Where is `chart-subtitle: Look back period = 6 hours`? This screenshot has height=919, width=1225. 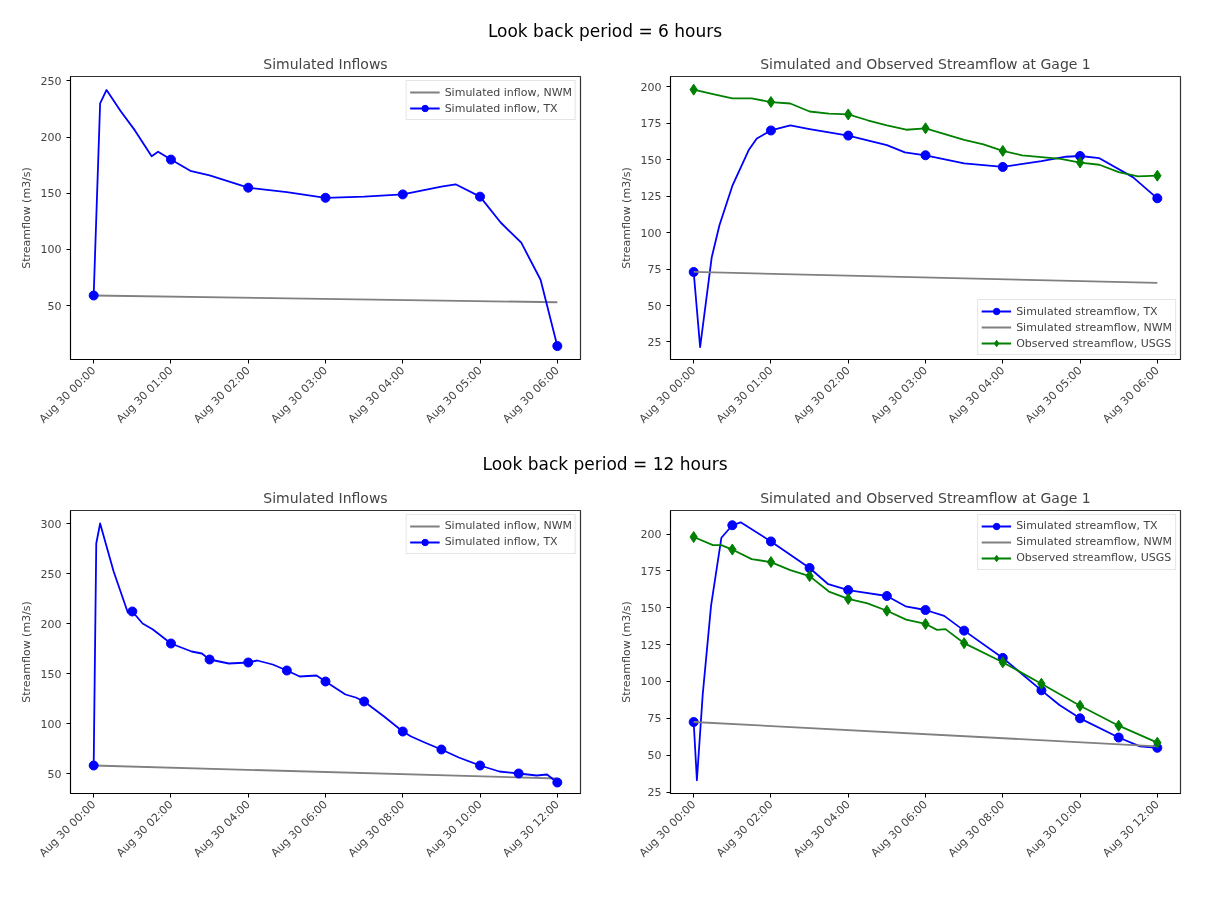
chart-subtitle: Look back period = 6 hours is located at coordinates (605, 31).